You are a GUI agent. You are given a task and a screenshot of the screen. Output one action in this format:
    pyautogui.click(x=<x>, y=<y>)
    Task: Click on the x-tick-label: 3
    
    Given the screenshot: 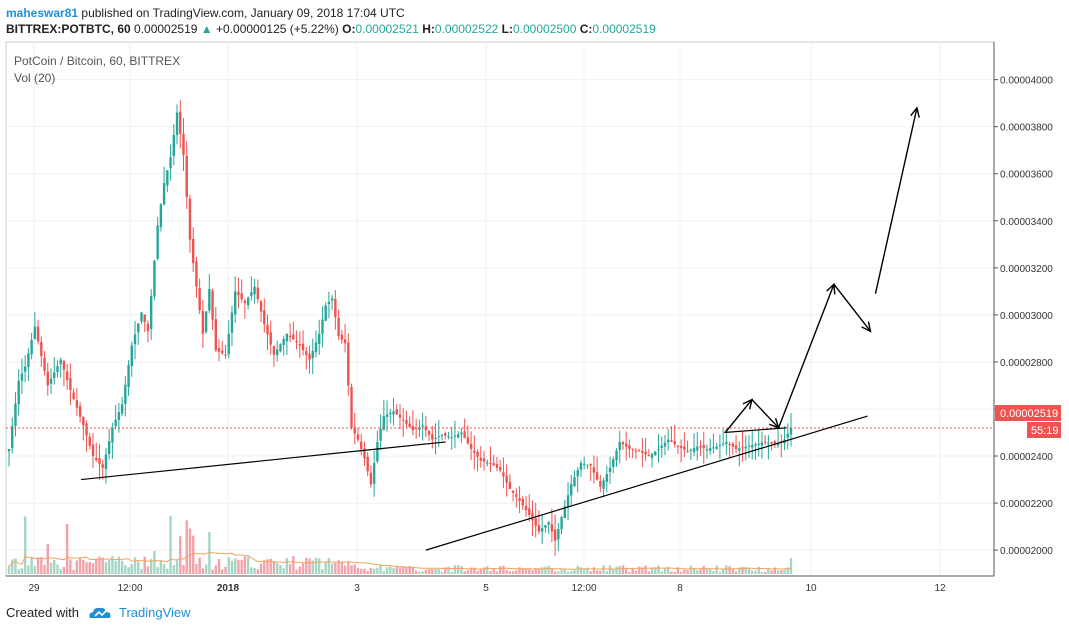 What is the action you would take?
    pyautogui.click(x=357, y=588)
    